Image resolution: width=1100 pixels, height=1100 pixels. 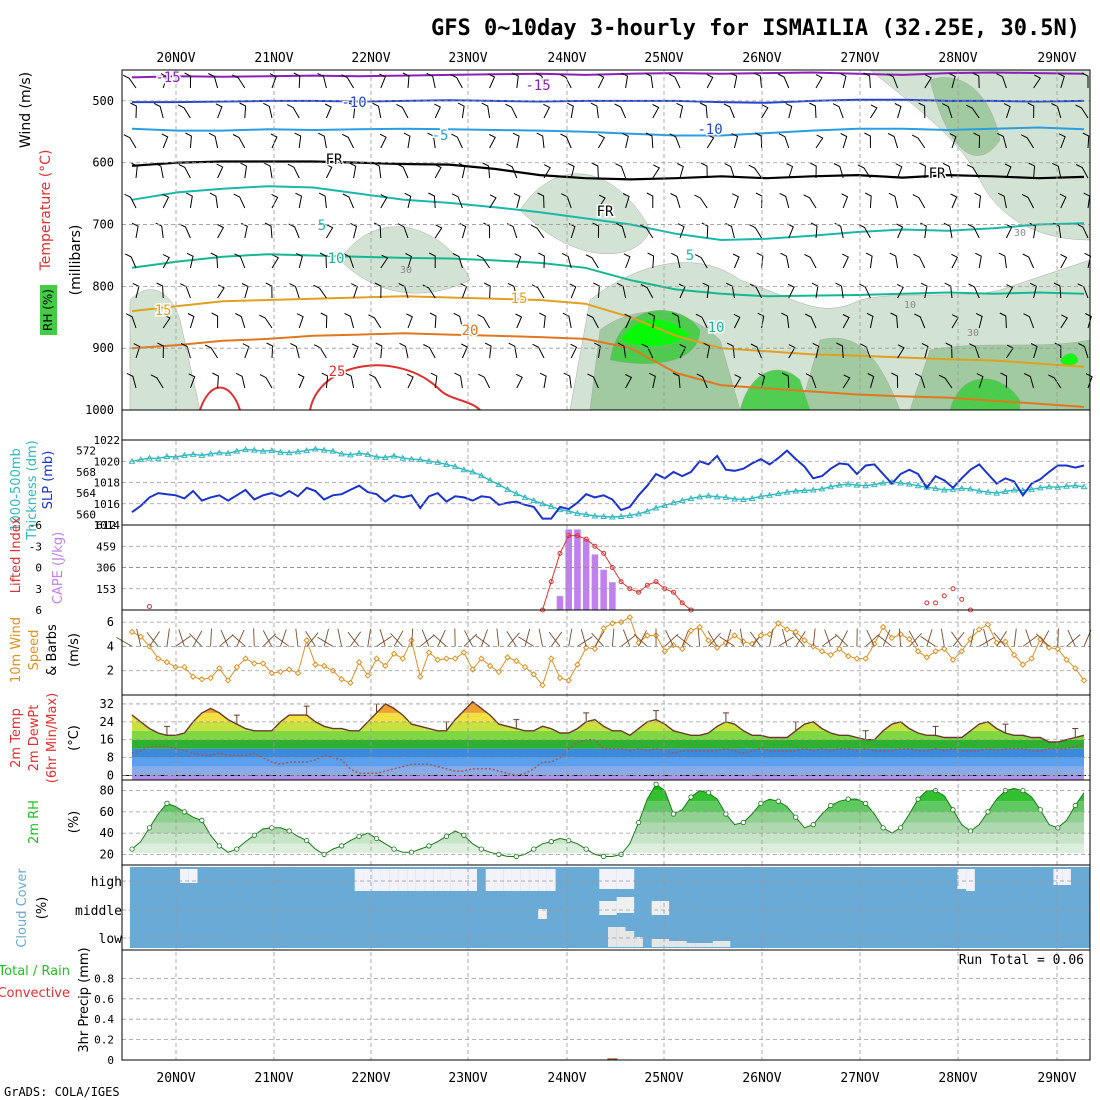 What do you see at coordinates (98, 911) in the screenshot?
I see `cloud-level-label: middle` at bounding box center [98, 911].